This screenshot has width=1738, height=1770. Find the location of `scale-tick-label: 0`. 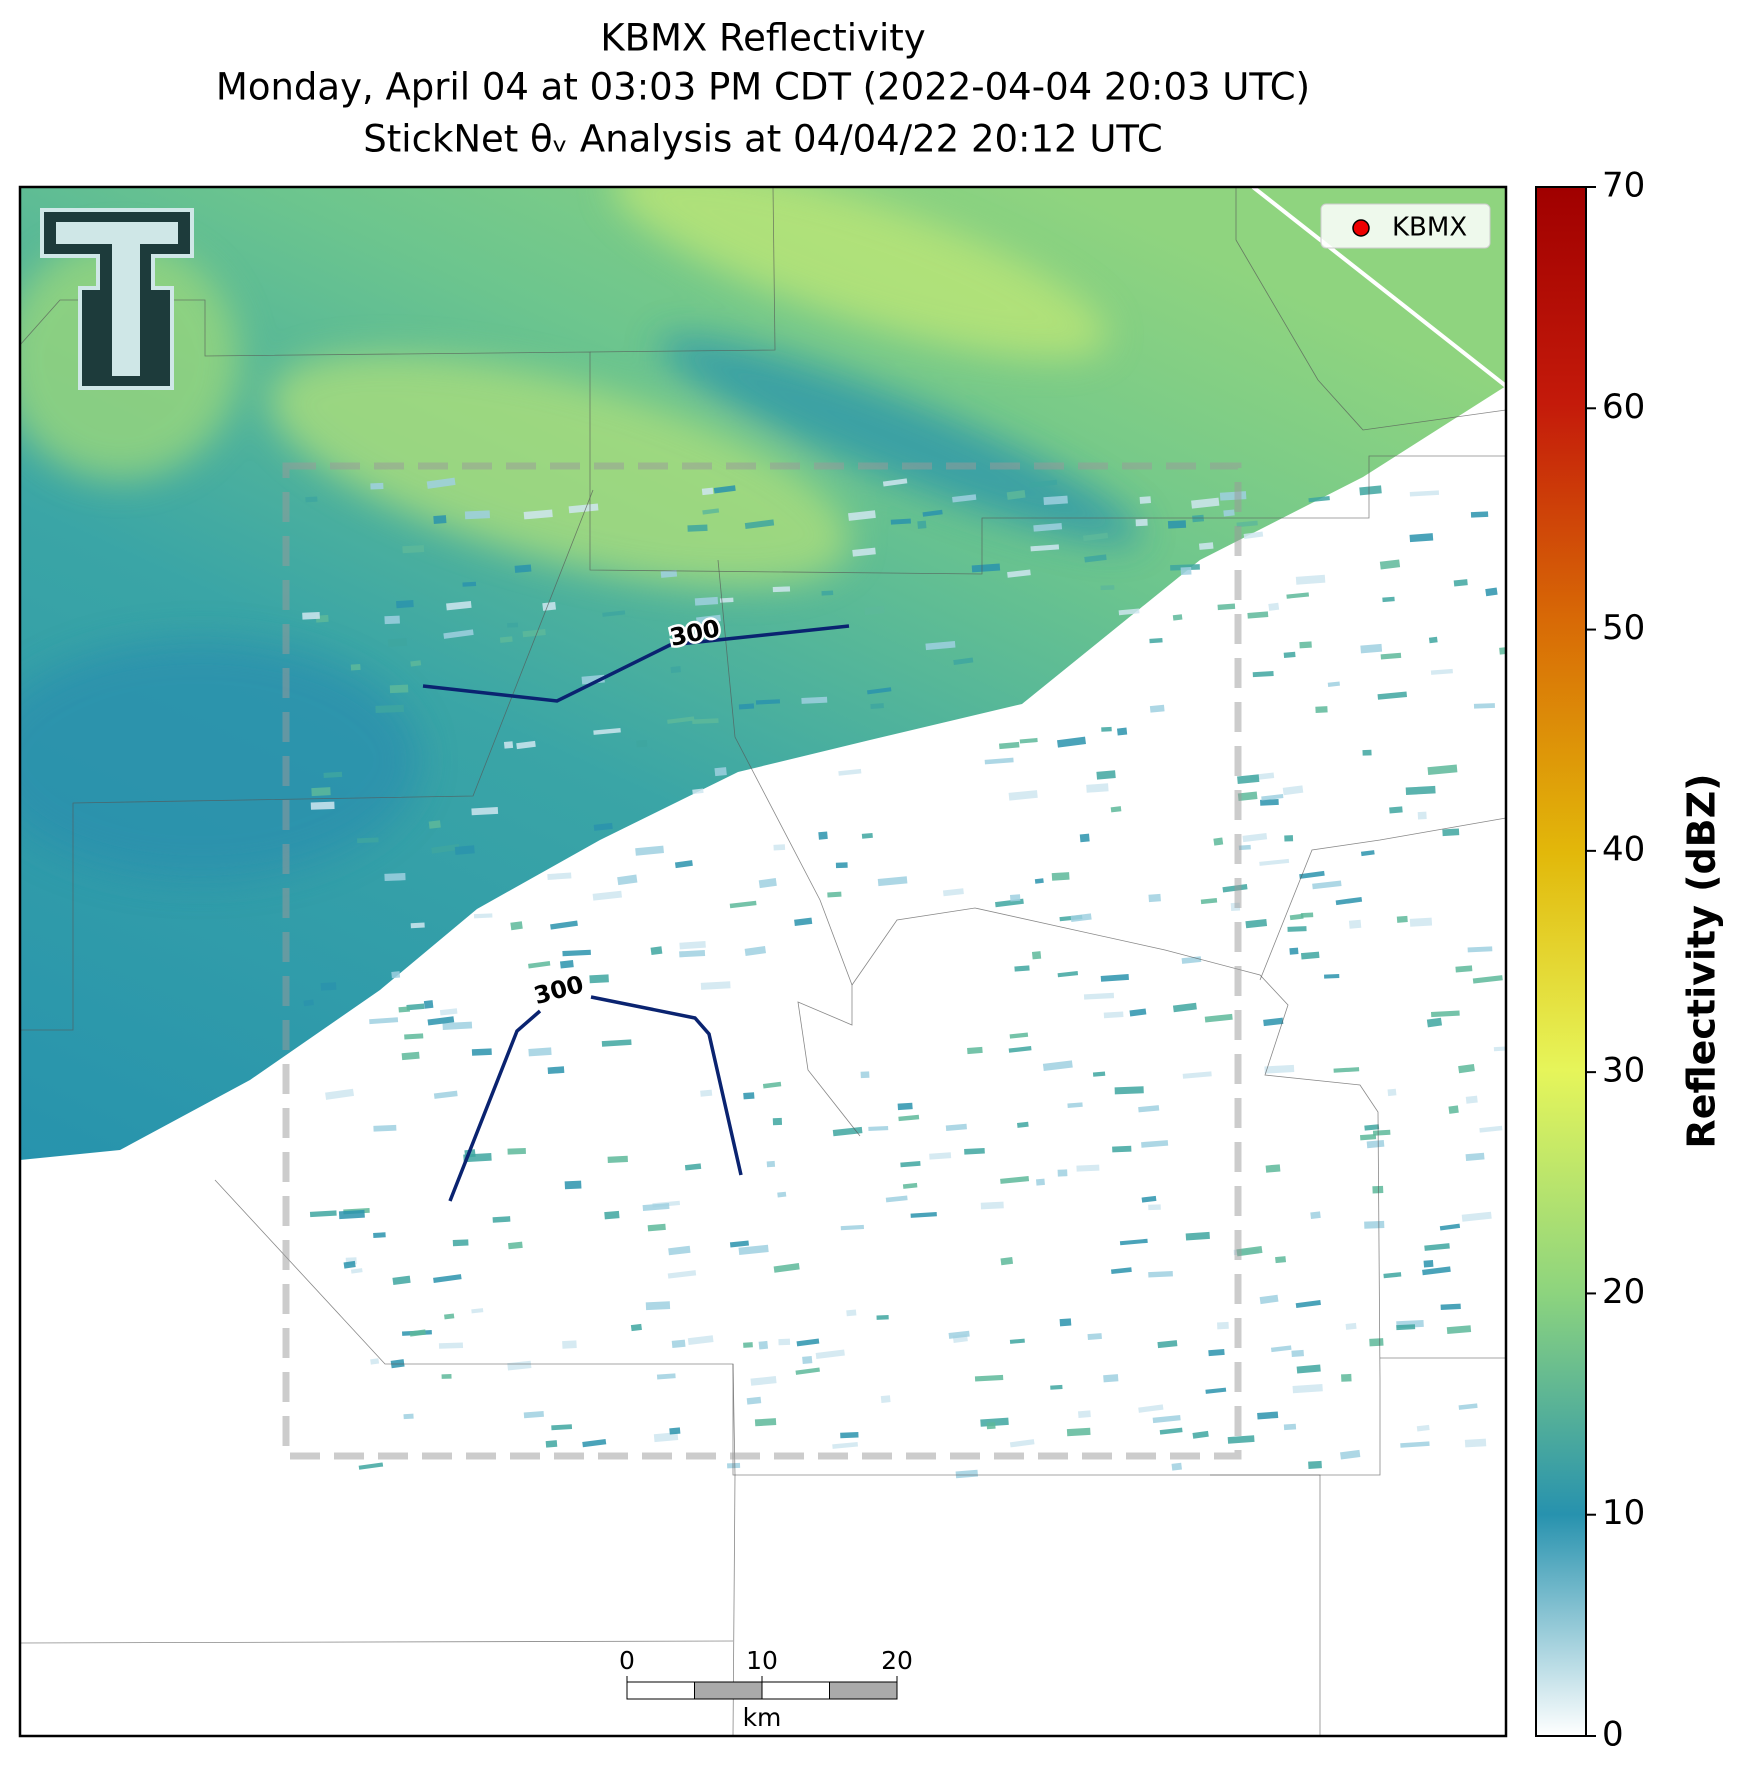

scale-tick-label: 0 is located at coordinates (627, 1660).